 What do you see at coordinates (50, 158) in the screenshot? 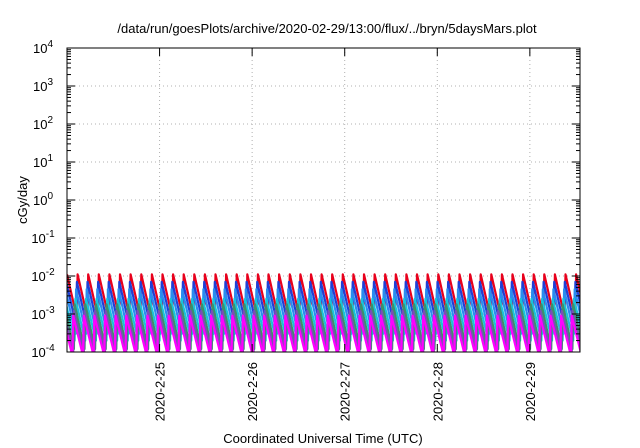
I see `y-tick-label-exponent: 1` at bounding box center [50, 158].